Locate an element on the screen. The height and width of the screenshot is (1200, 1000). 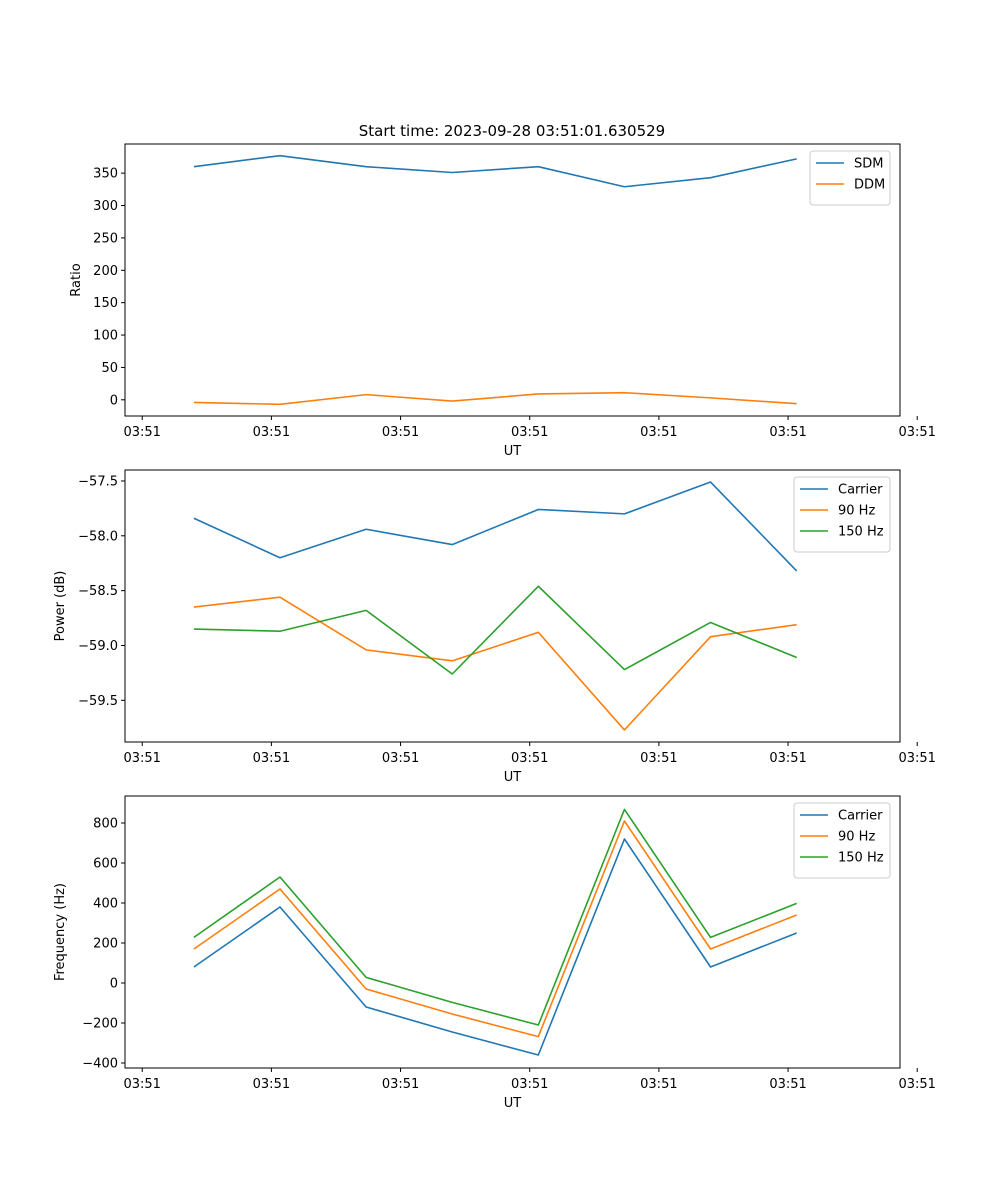
y-axis-label: Power (dB) is located at coordinates (60, 606).